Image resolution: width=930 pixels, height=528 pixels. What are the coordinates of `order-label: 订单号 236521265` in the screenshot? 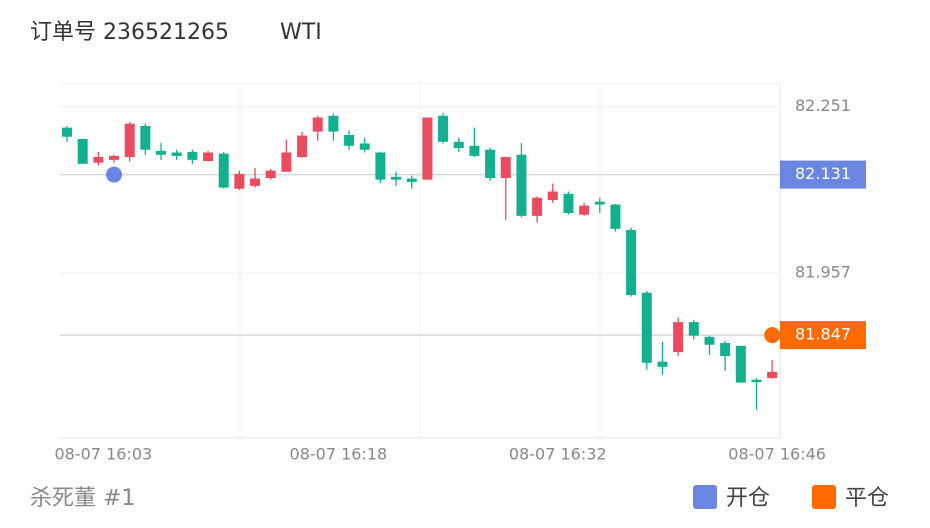 It's located at (129, 32).